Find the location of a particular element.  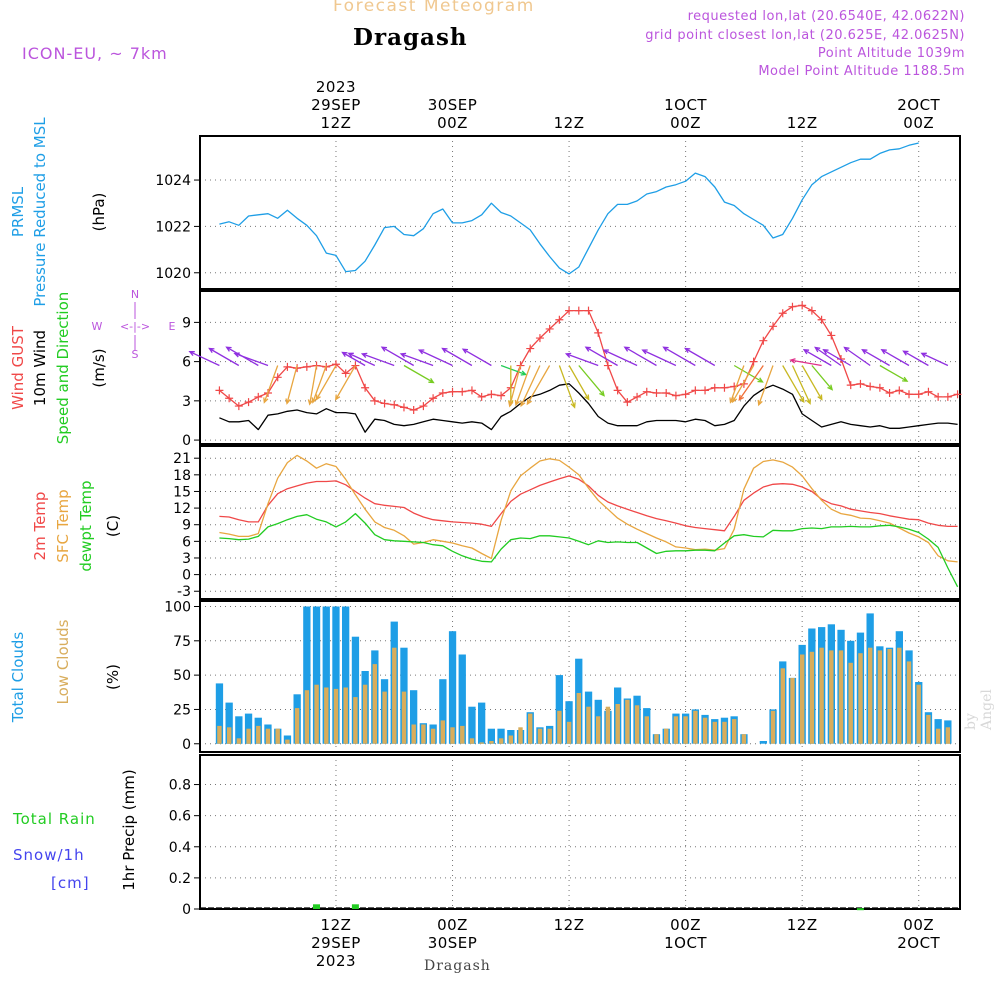

y-tick-label: 1020 is located at coordinates (173, 274).